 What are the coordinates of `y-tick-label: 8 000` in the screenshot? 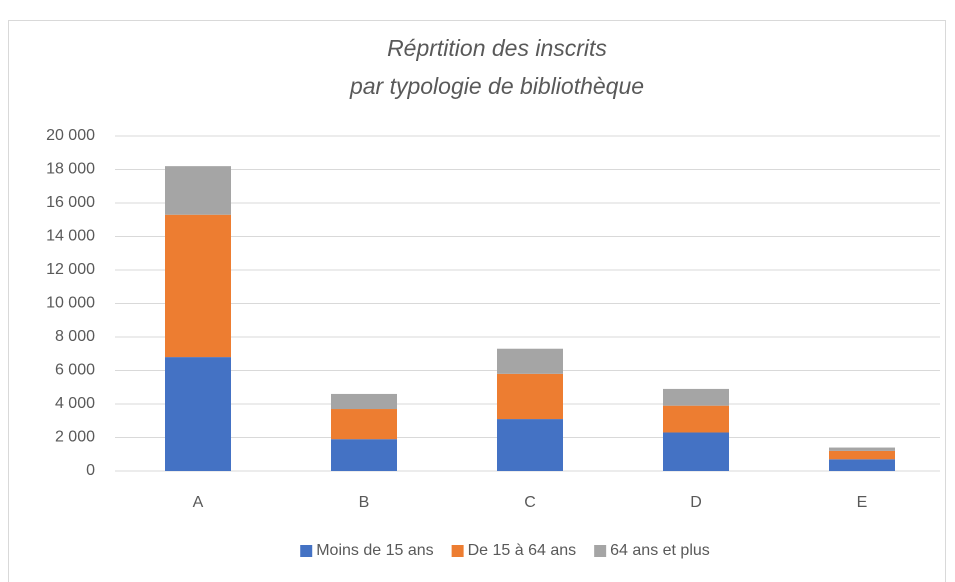 It's located at (75, 336).